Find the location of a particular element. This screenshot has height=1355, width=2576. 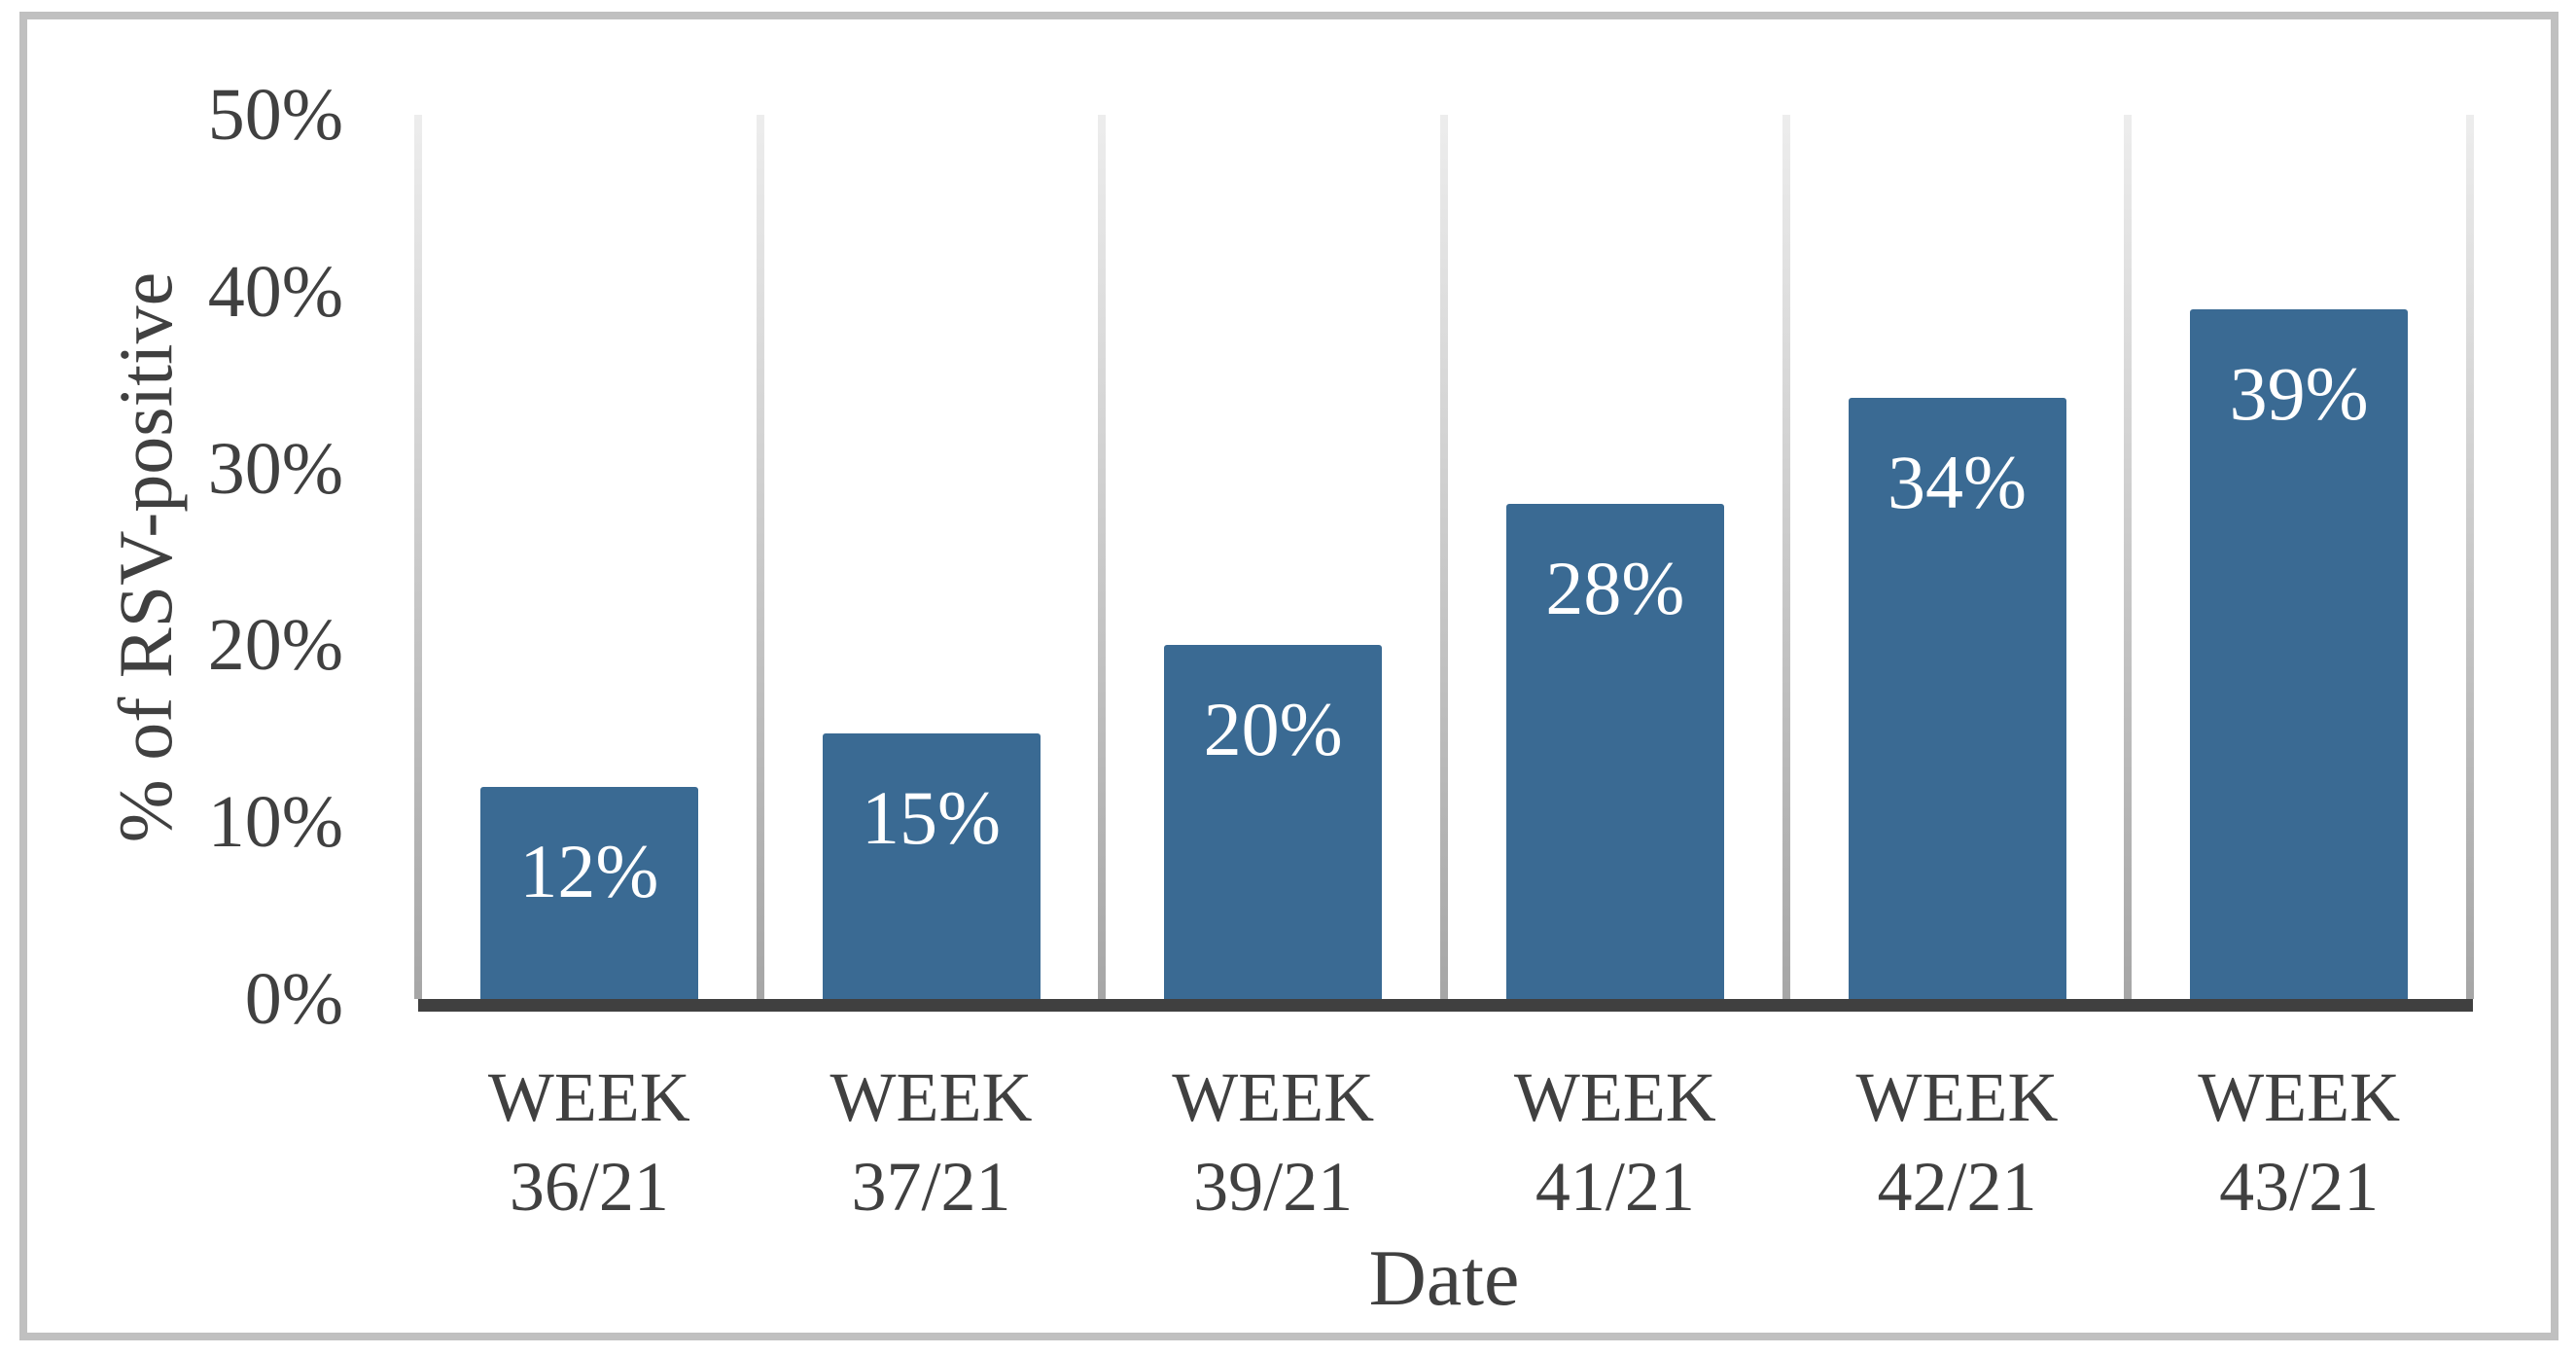

bar-value-label: 12% is located at coordinates (589, 870).